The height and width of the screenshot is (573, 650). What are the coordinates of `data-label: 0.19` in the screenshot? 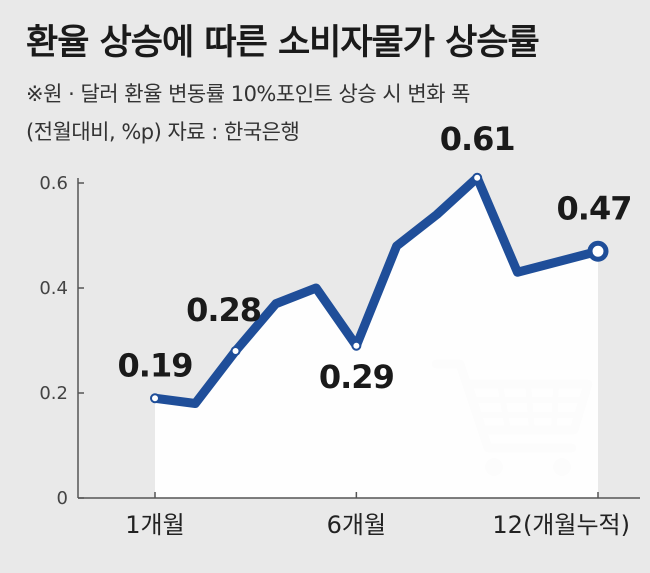 It's located at (155, 365).